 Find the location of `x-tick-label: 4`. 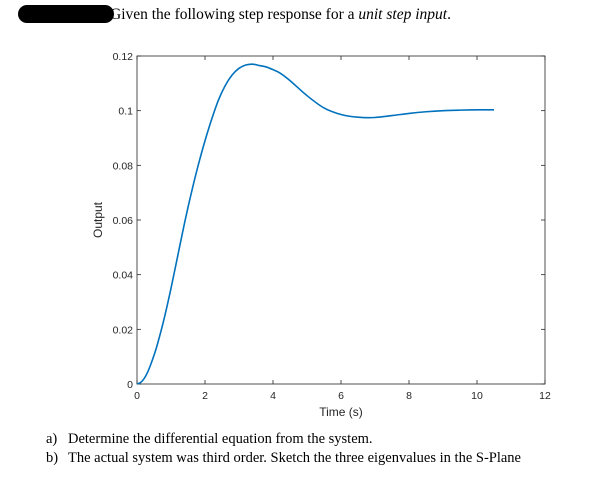

x-tick-label: 4 is located at coordinates (273, 396).